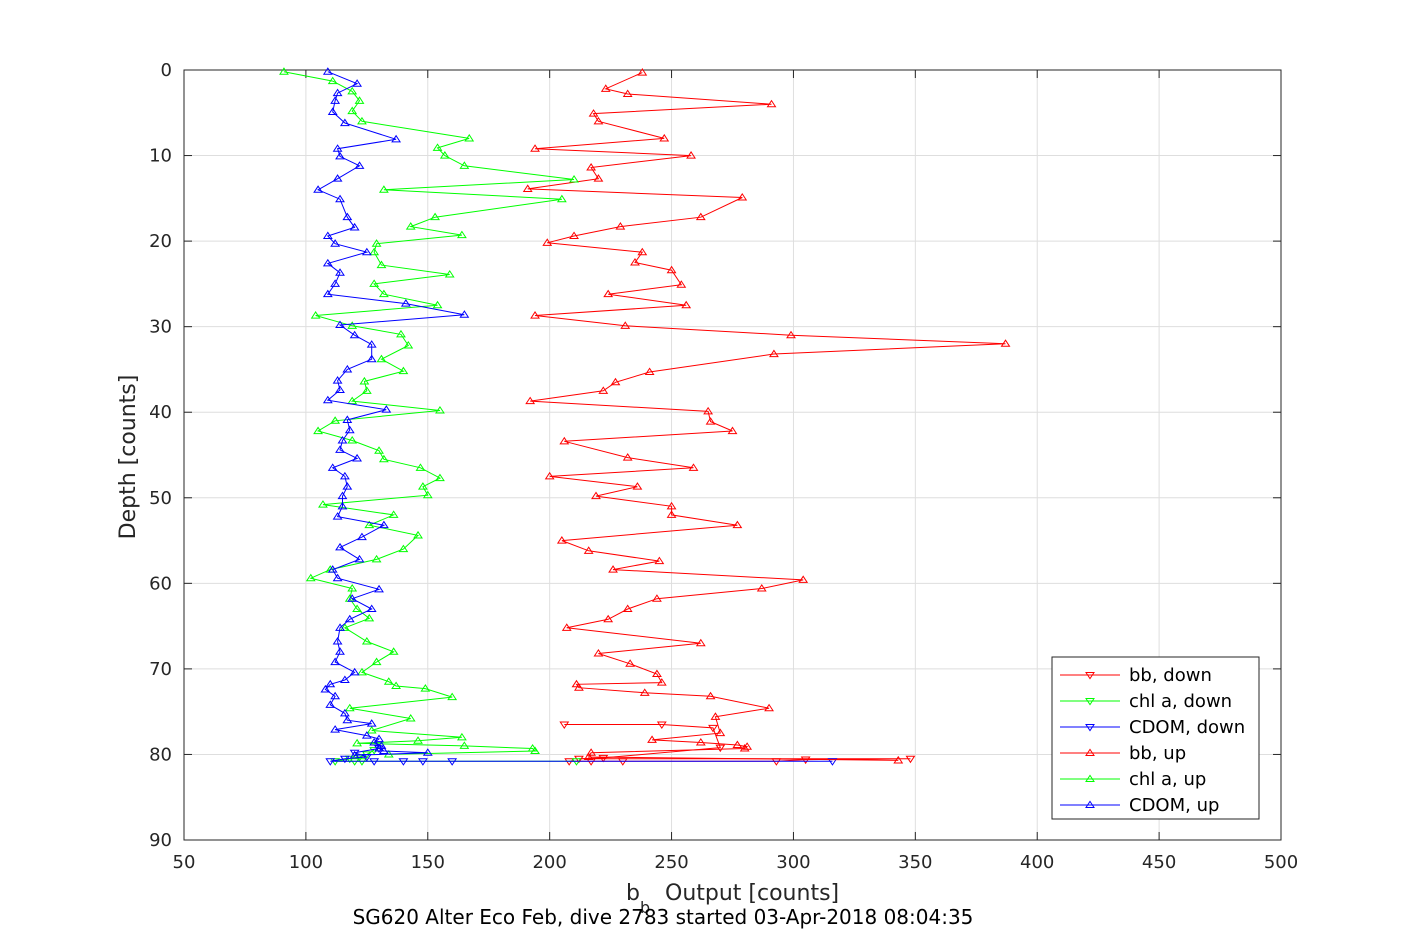  What do you see at coordinates (1180, 701) in the screenshot?
I see `legend-label: chl a, down` at bounding box center [1180, 701].